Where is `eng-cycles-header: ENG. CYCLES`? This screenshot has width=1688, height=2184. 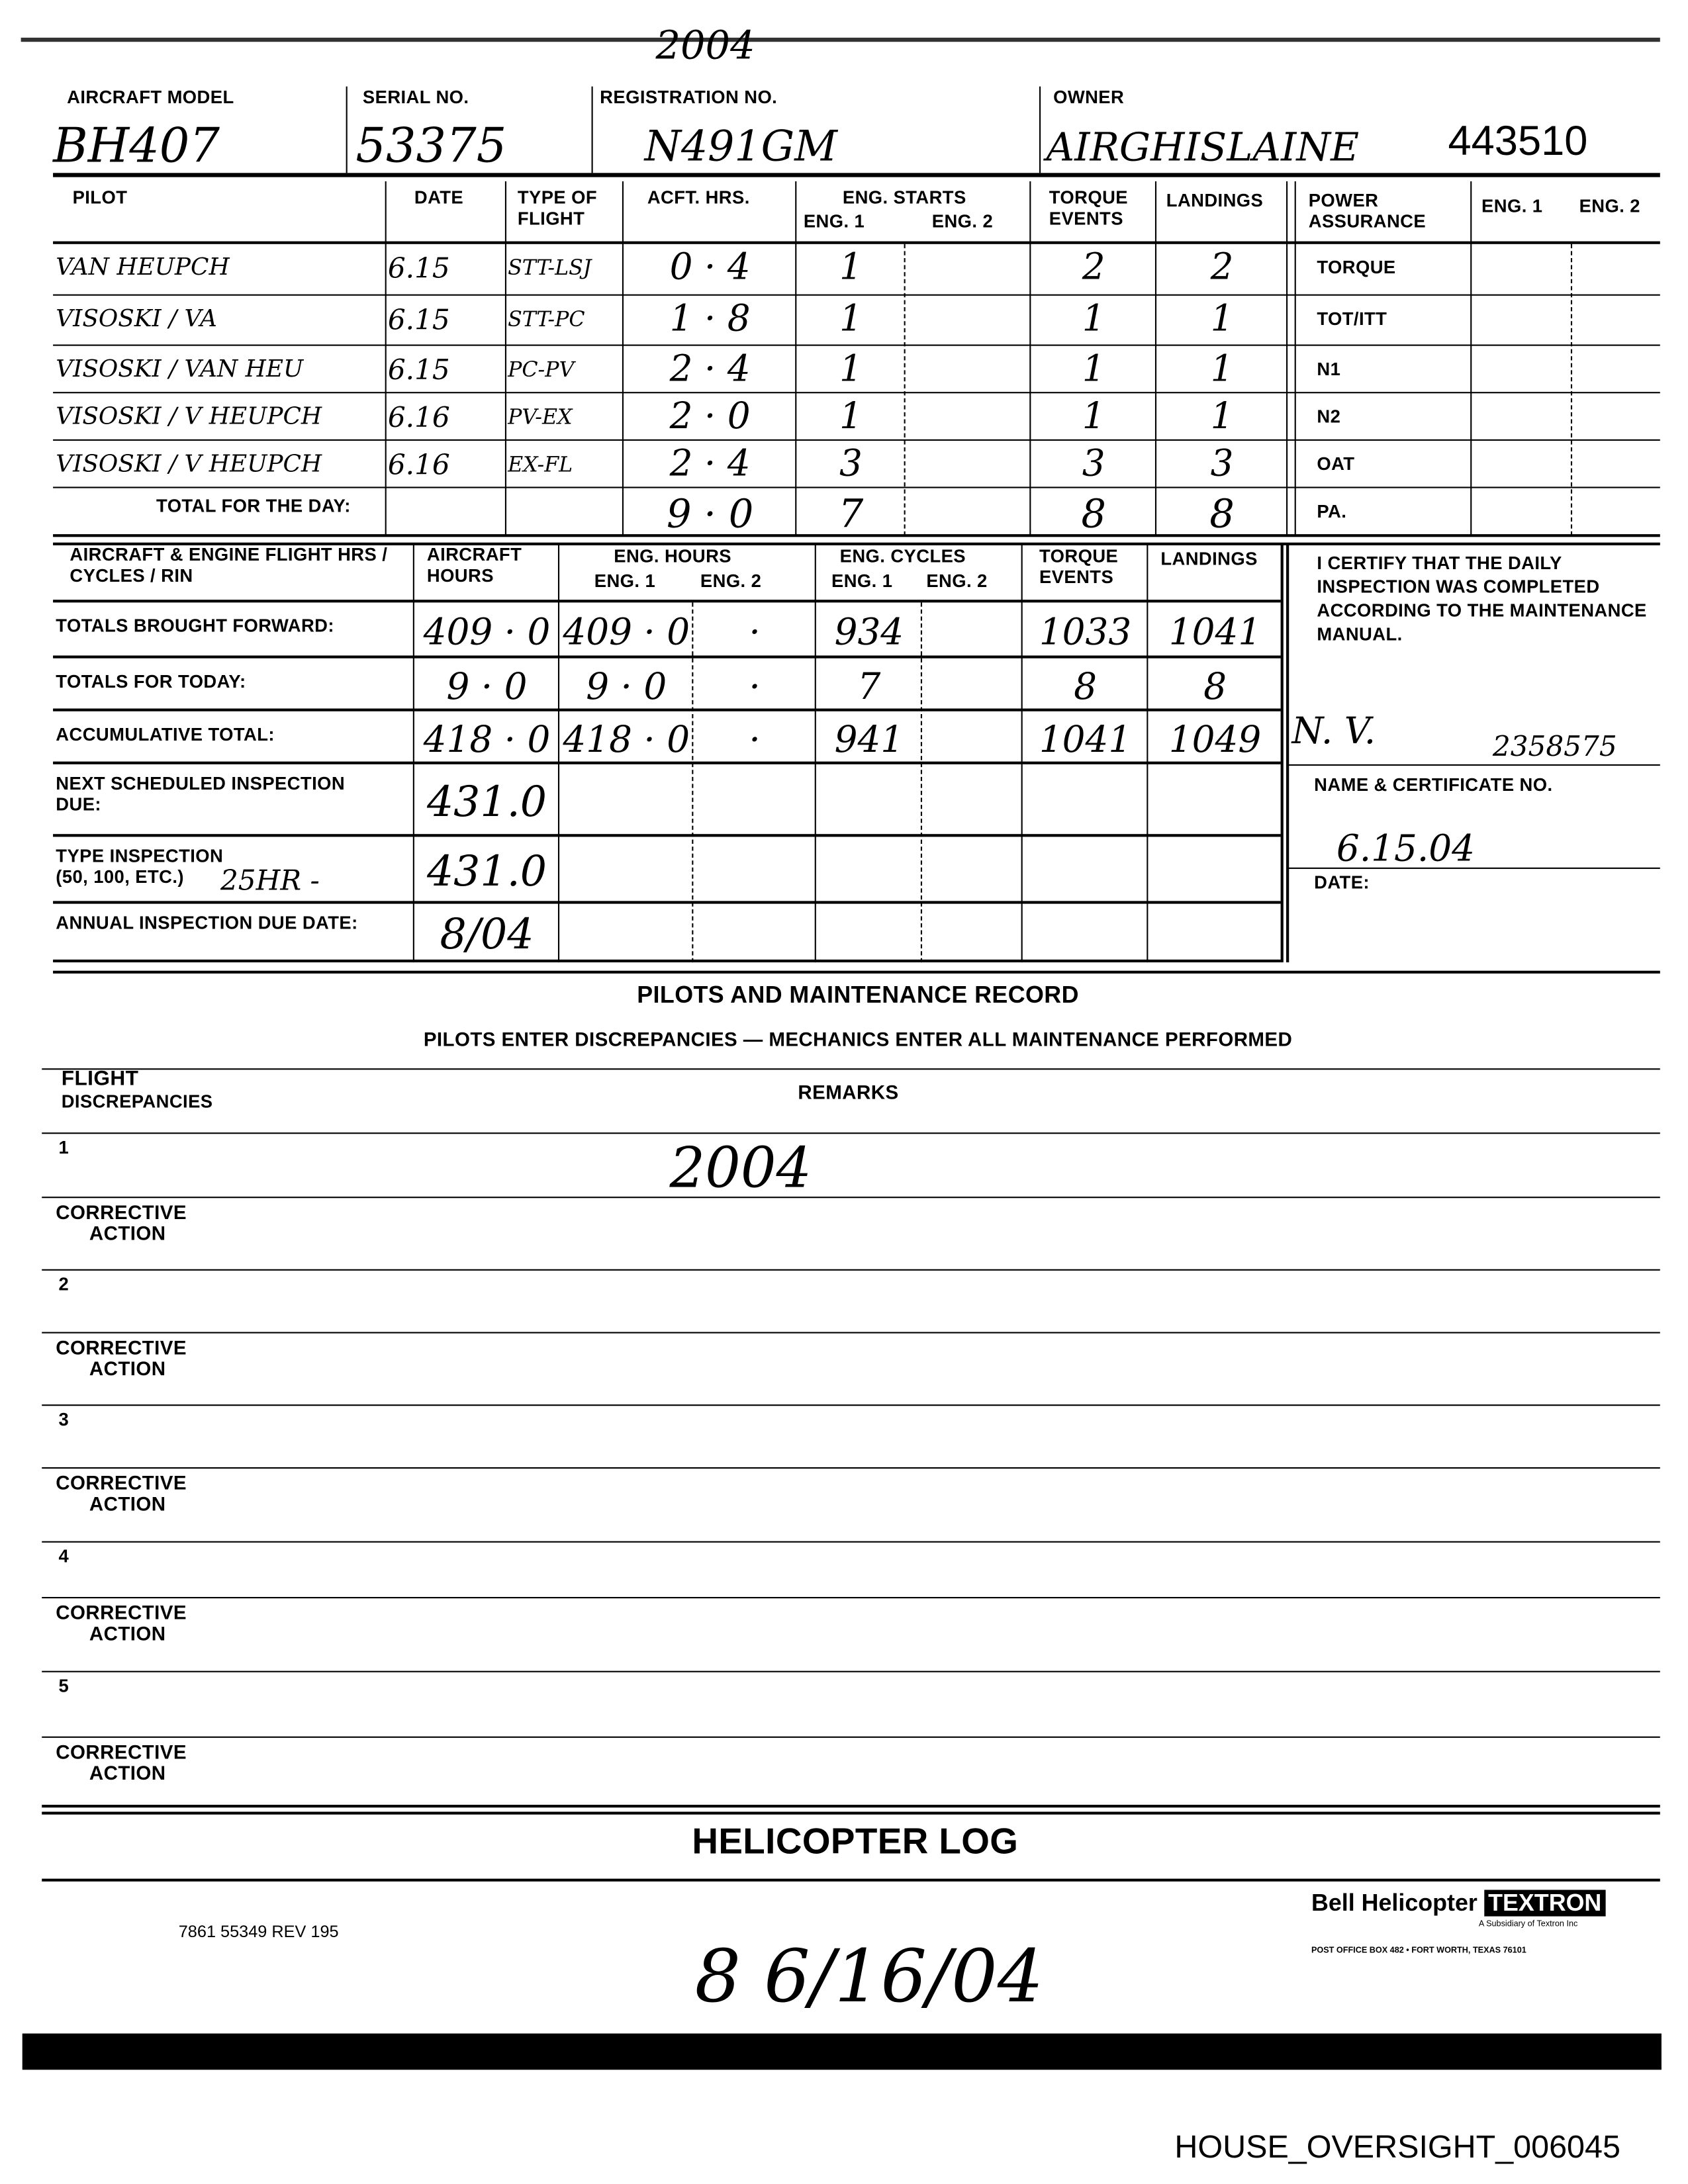 eng-cycles-header: ENG. CYCLES is located at coordinates (902, 556).